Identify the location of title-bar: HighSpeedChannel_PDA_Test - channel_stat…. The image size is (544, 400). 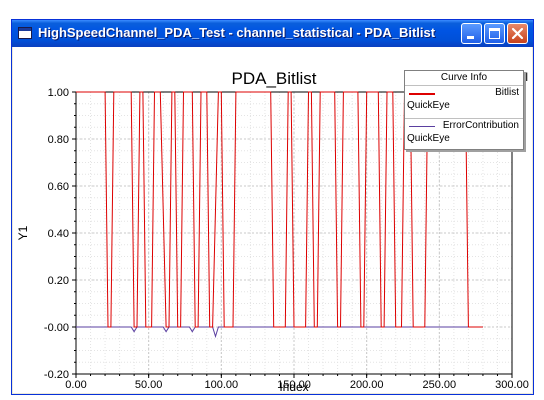
(272, 33).